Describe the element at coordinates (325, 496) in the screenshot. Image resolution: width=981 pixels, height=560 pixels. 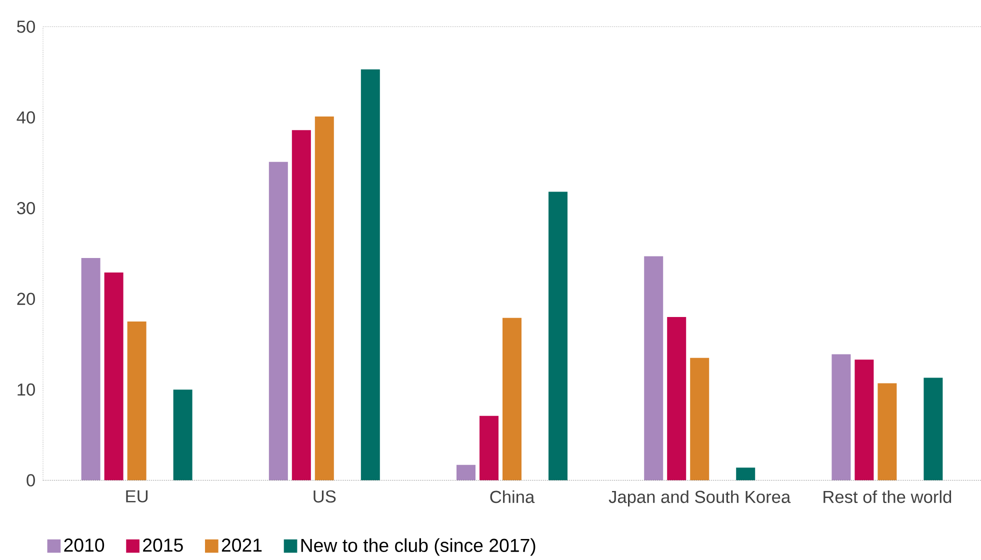
I see `x-tick-label: US` at that location.